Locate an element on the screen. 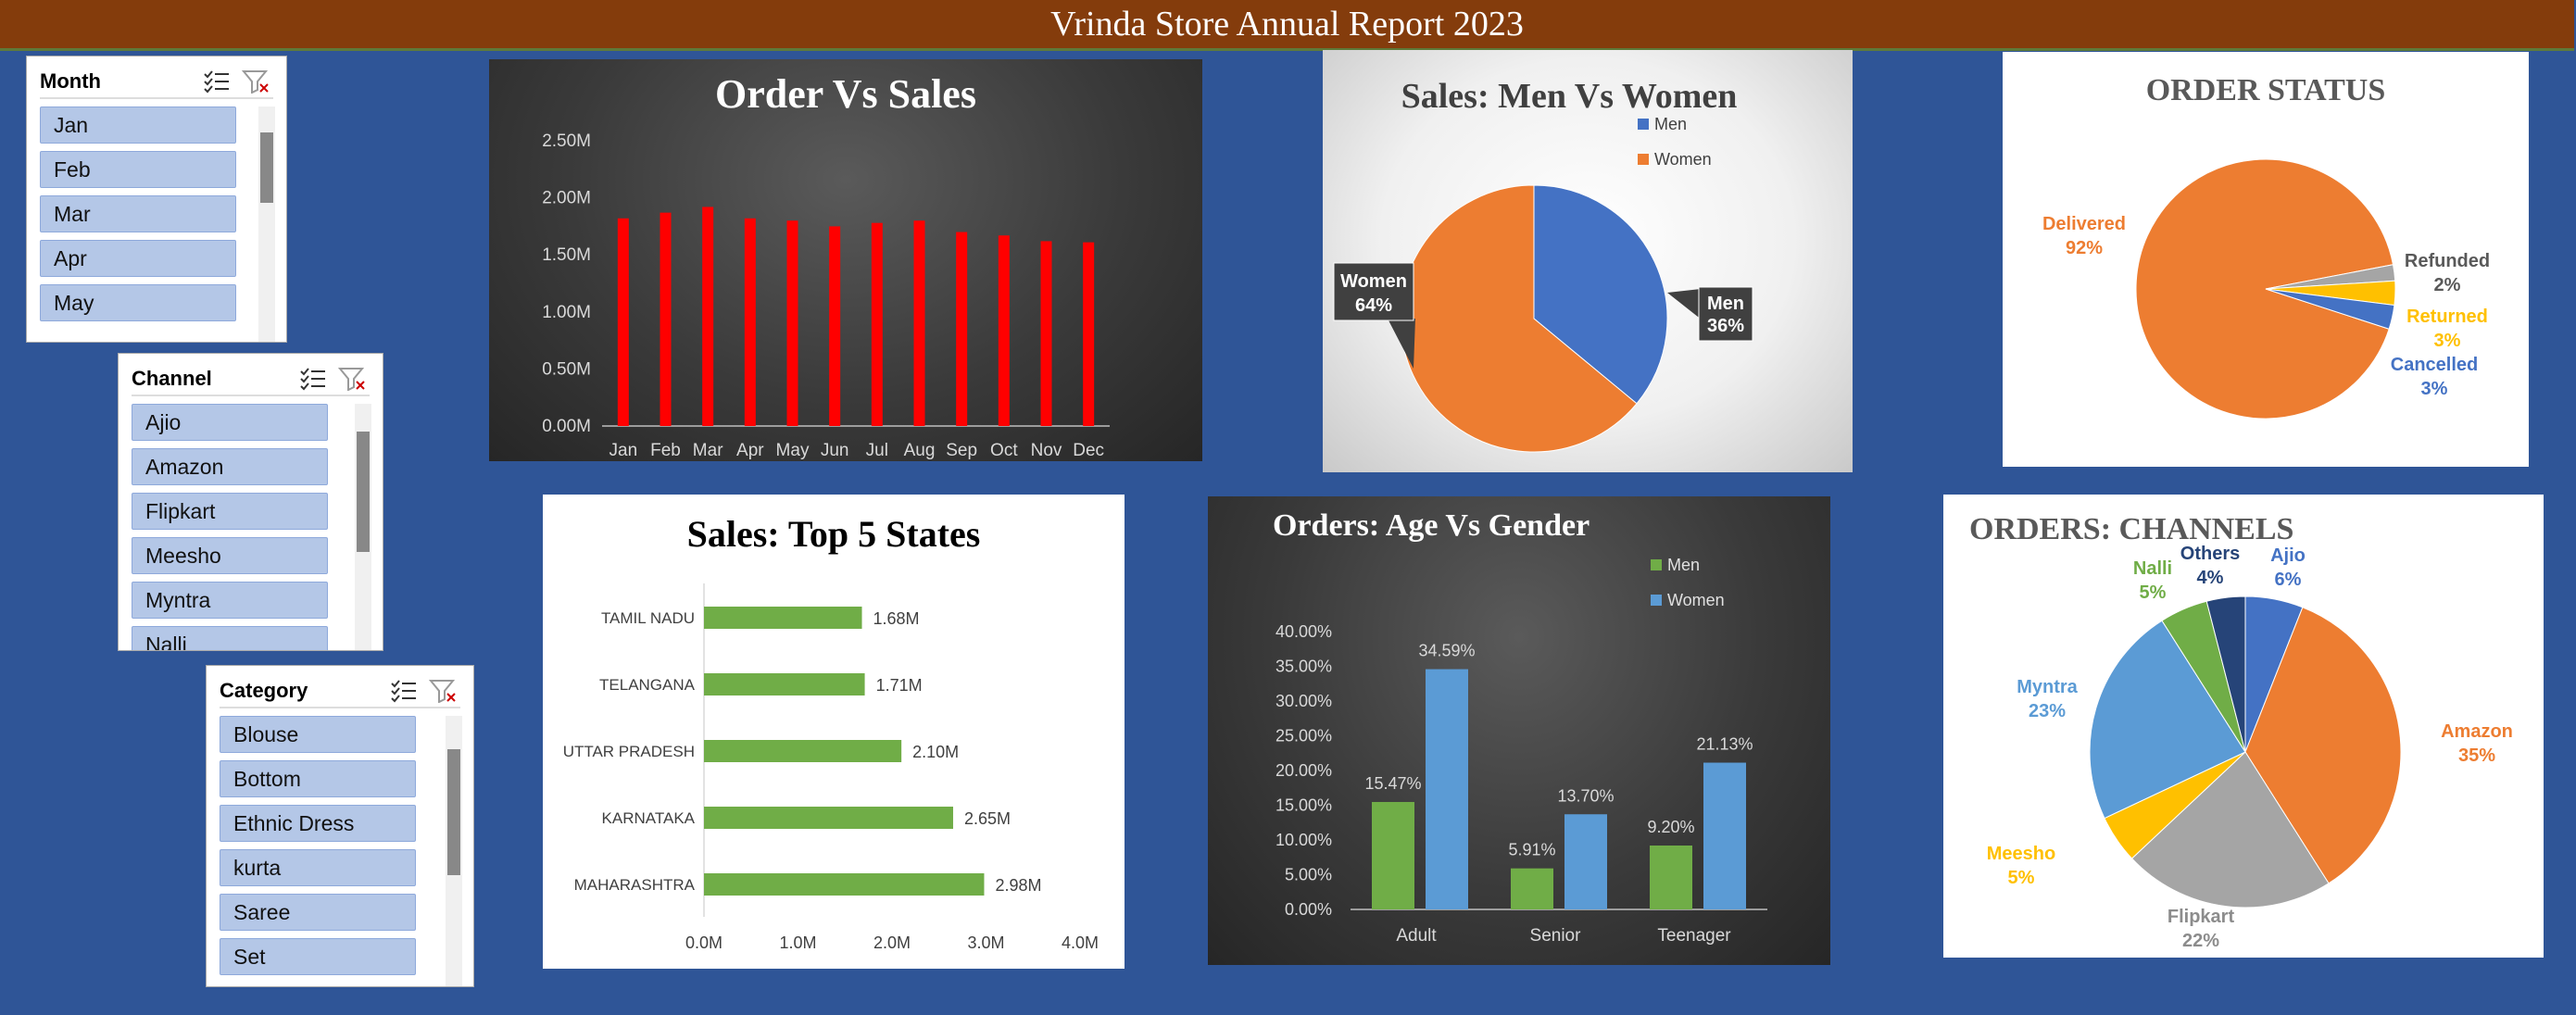  y-tick-label: 1.50M is located at coordinates (566, 255).